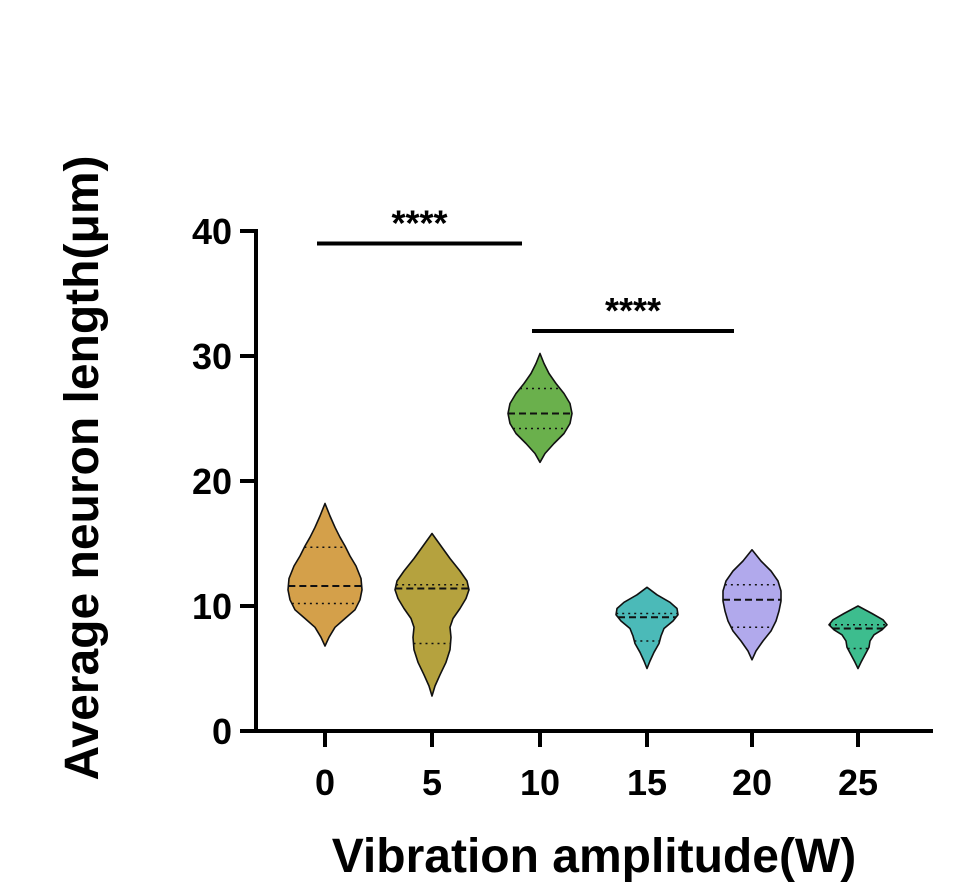 The width and height of the screenshot is (955, 884). What do you see at coordinates (858, 782) in the screenshot?
I see `x-tick-label: 25` at bounding box center [858, 782].